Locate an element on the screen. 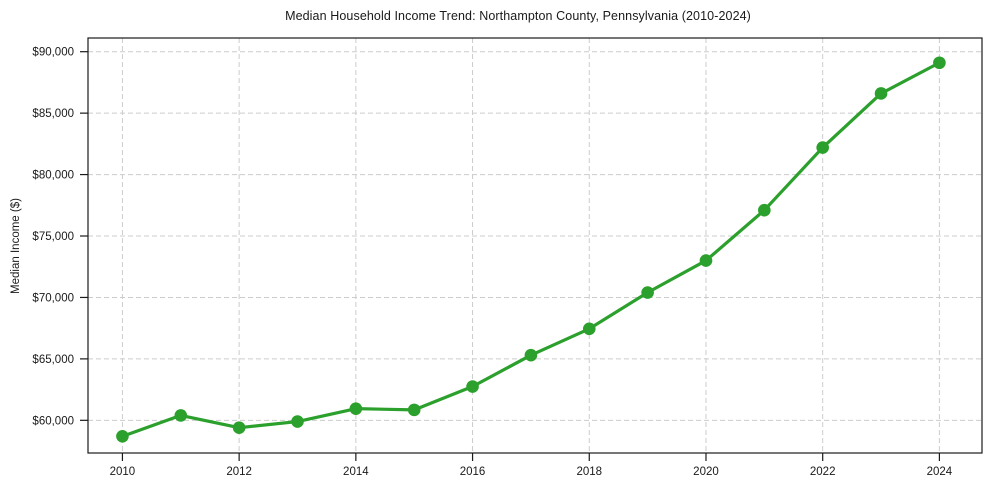  data-point-2010 is located at coordinates (122, 436).